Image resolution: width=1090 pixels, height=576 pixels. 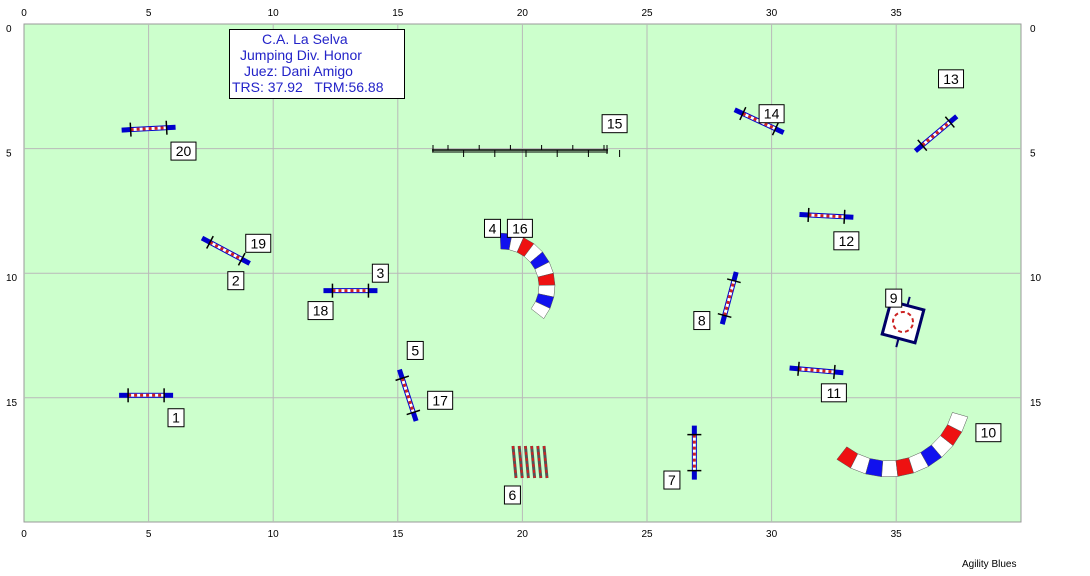 What do you see at coordinates (1033, 154) in the screenshot?
I see `y-tick-right: 5` at bounding box center [1033, 154].